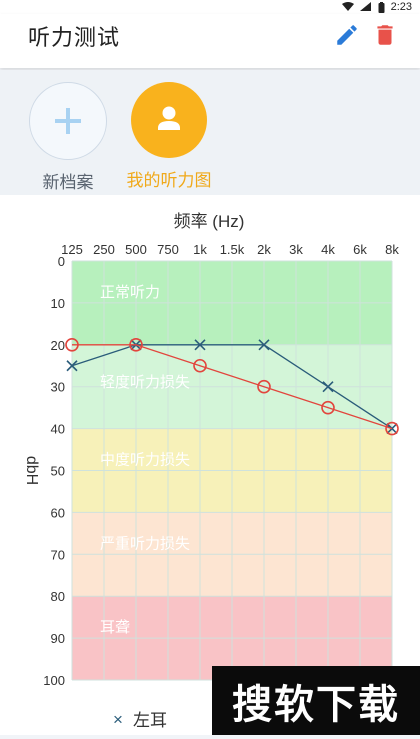 This screenshot has height=739, width=420. I want to click on y-tick-label: 30, so click(58, 387).